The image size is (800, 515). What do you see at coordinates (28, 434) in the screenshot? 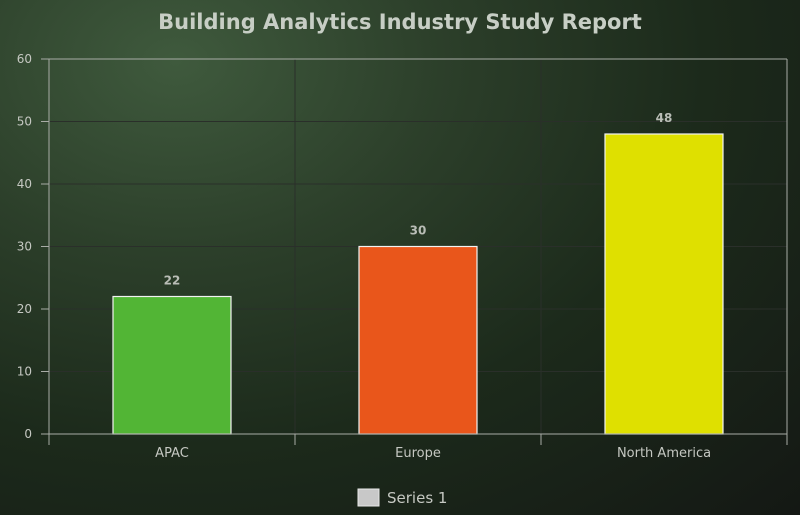
I see `y-tick-label: 0` at bounding box center [28, 434].